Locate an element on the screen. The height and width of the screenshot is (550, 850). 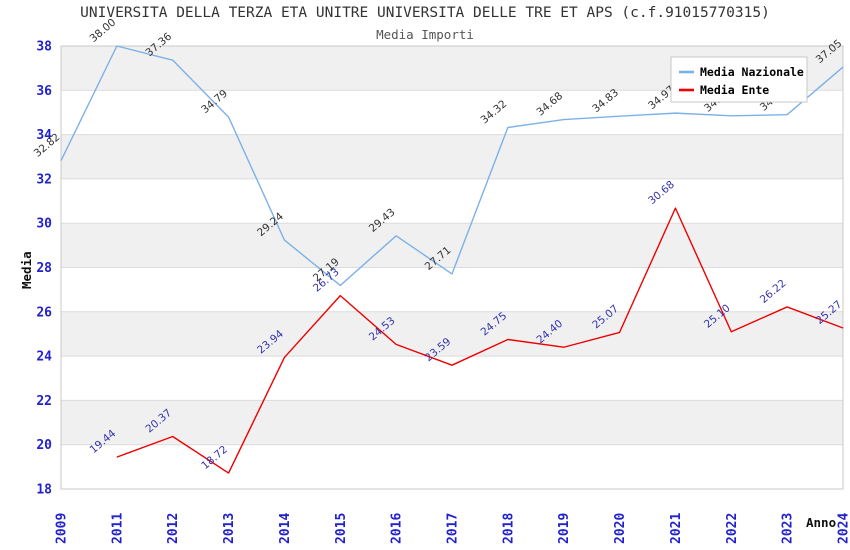
x-tick-label: 2012 is located at coordinates (173, 528).